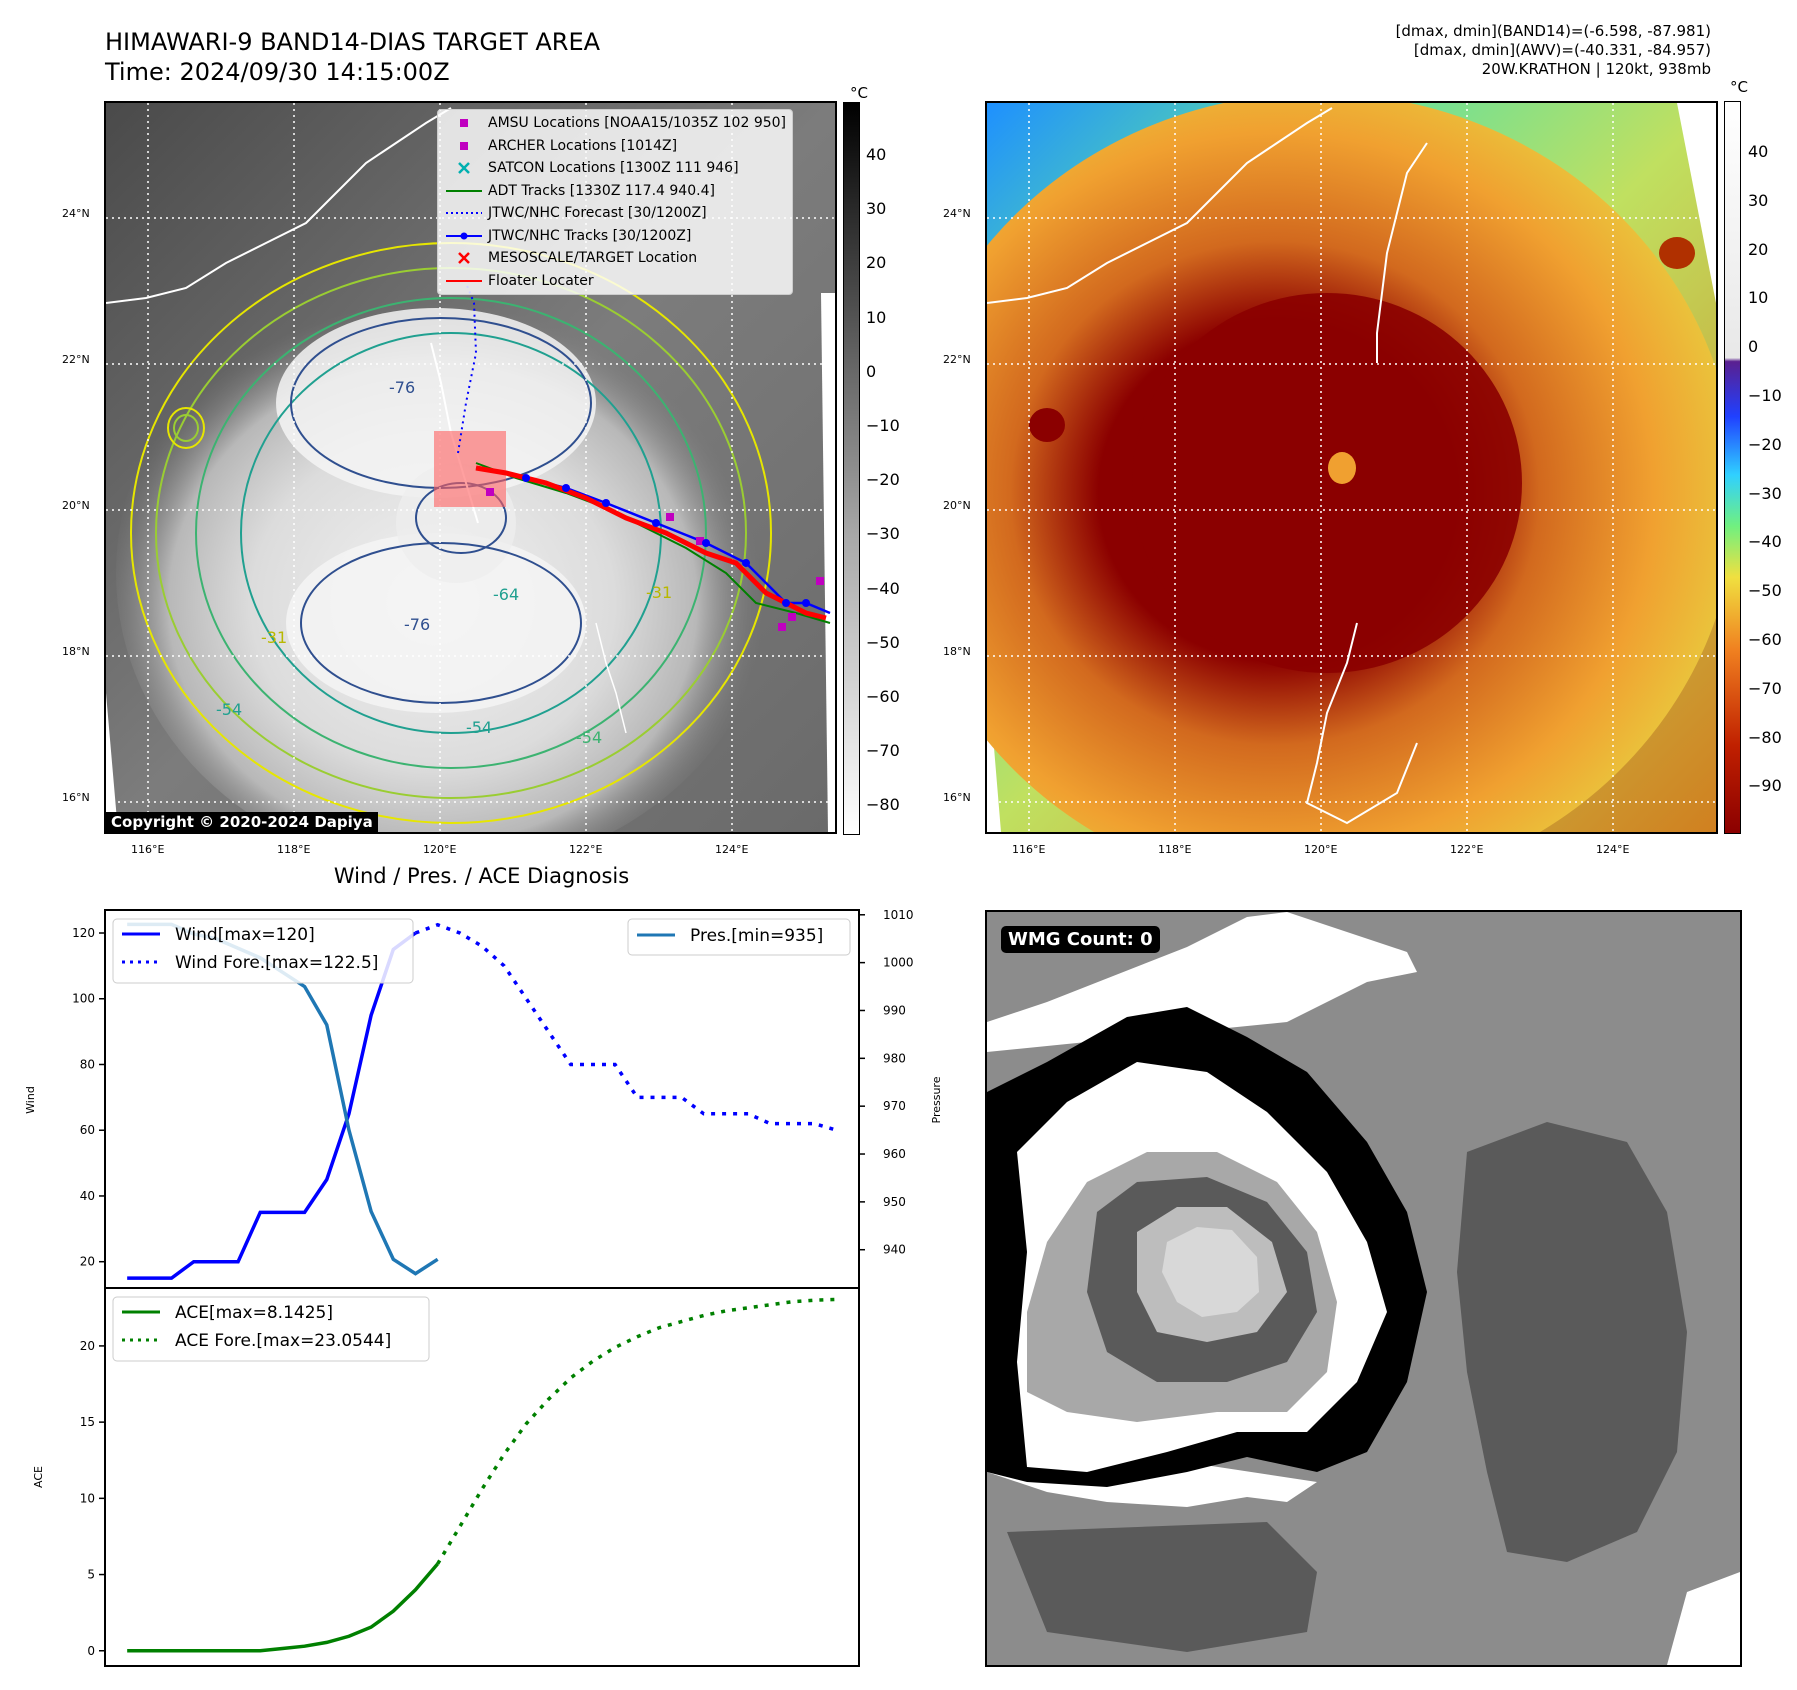  I want to click on pressure-legend: Pres.[min=935], so click(739, 937).